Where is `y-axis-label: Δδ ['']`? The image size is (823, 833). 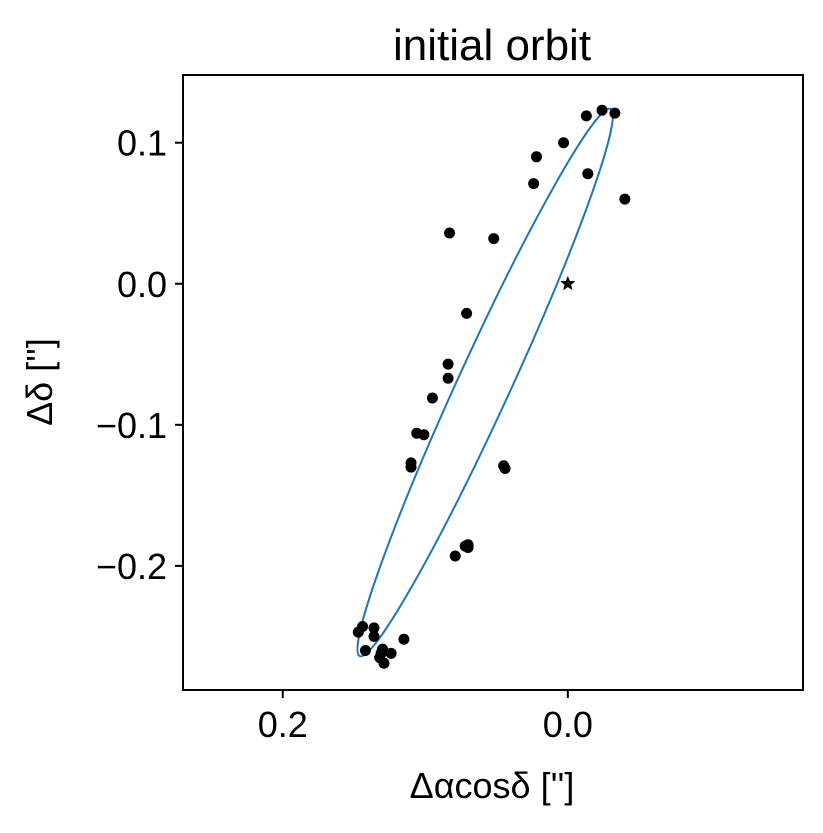 y-axis-label: Δδ [''] is located at coordinates (39, 382).